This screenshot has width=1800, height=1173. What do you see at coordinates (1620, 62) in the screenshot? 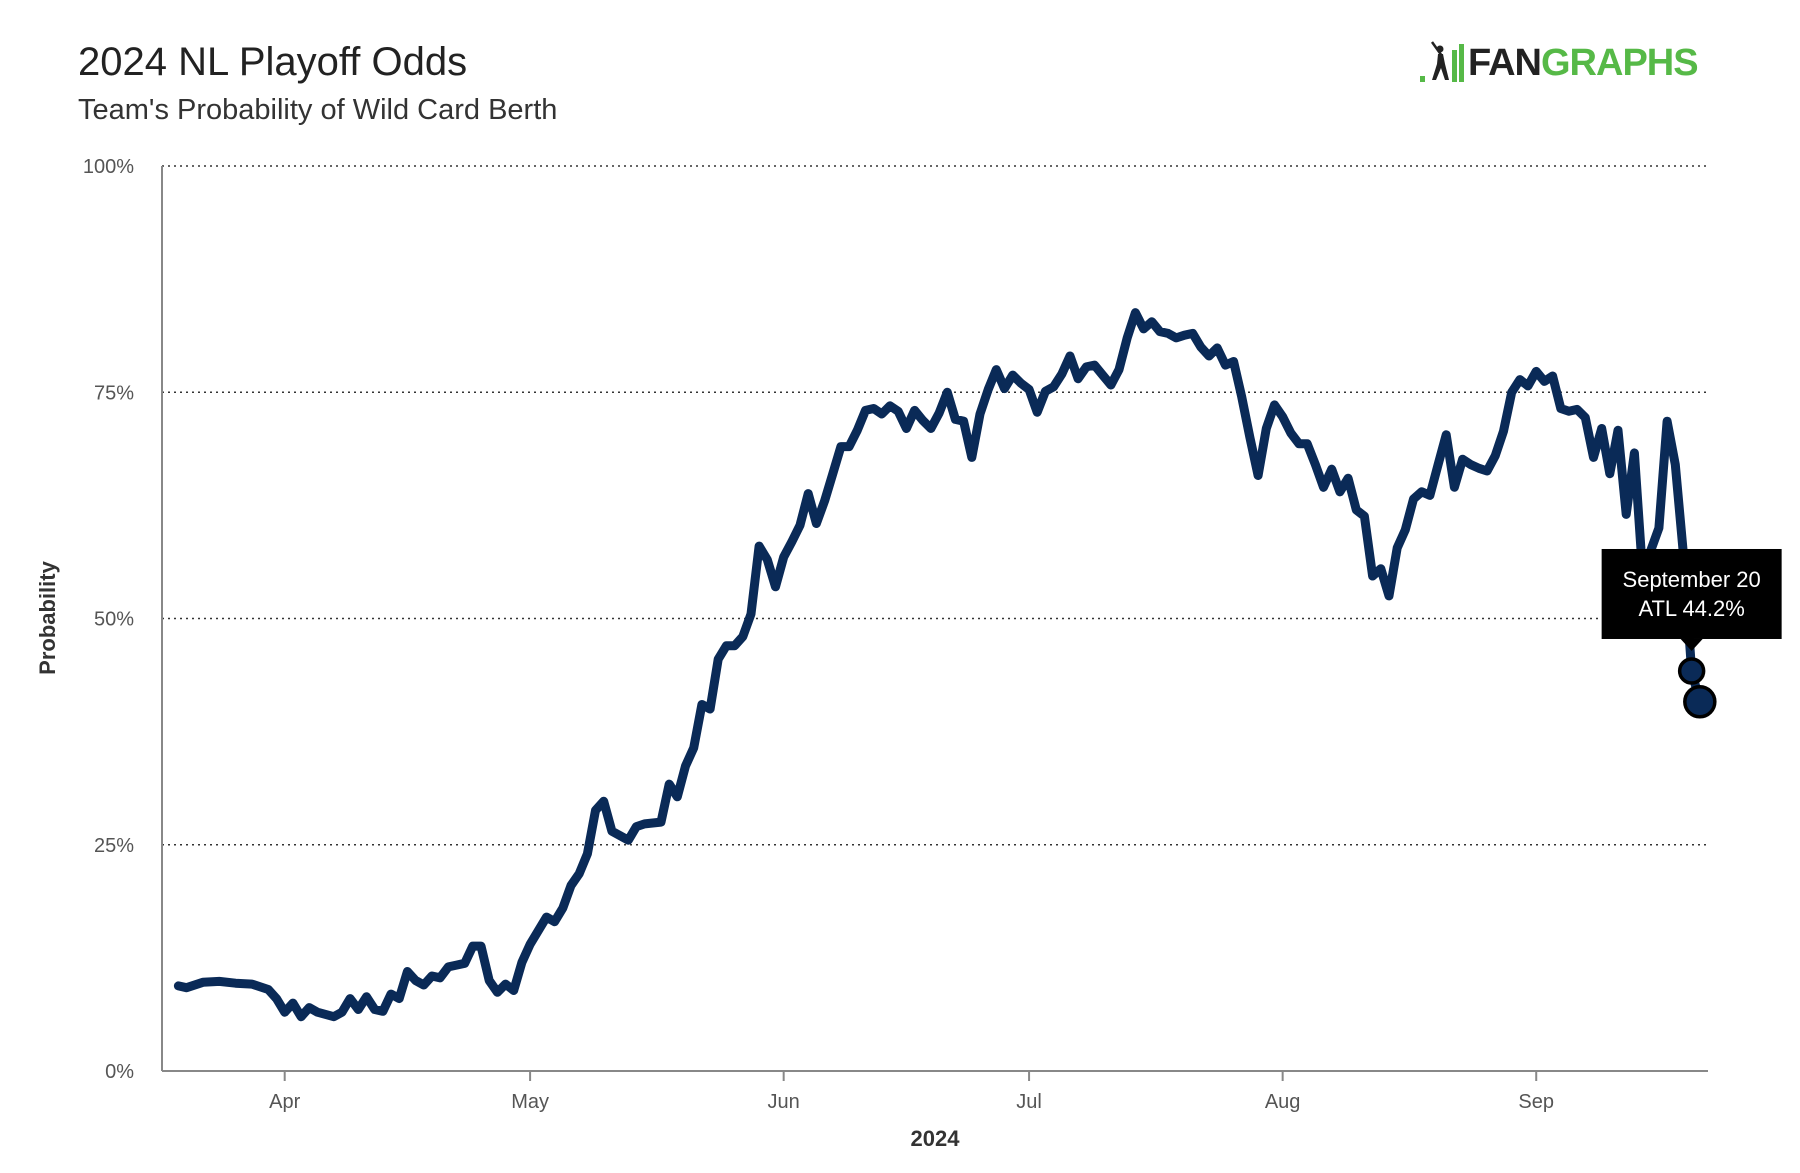
I see `brand-name-part2: GRAPHS` at bounding box center [1620, 62].